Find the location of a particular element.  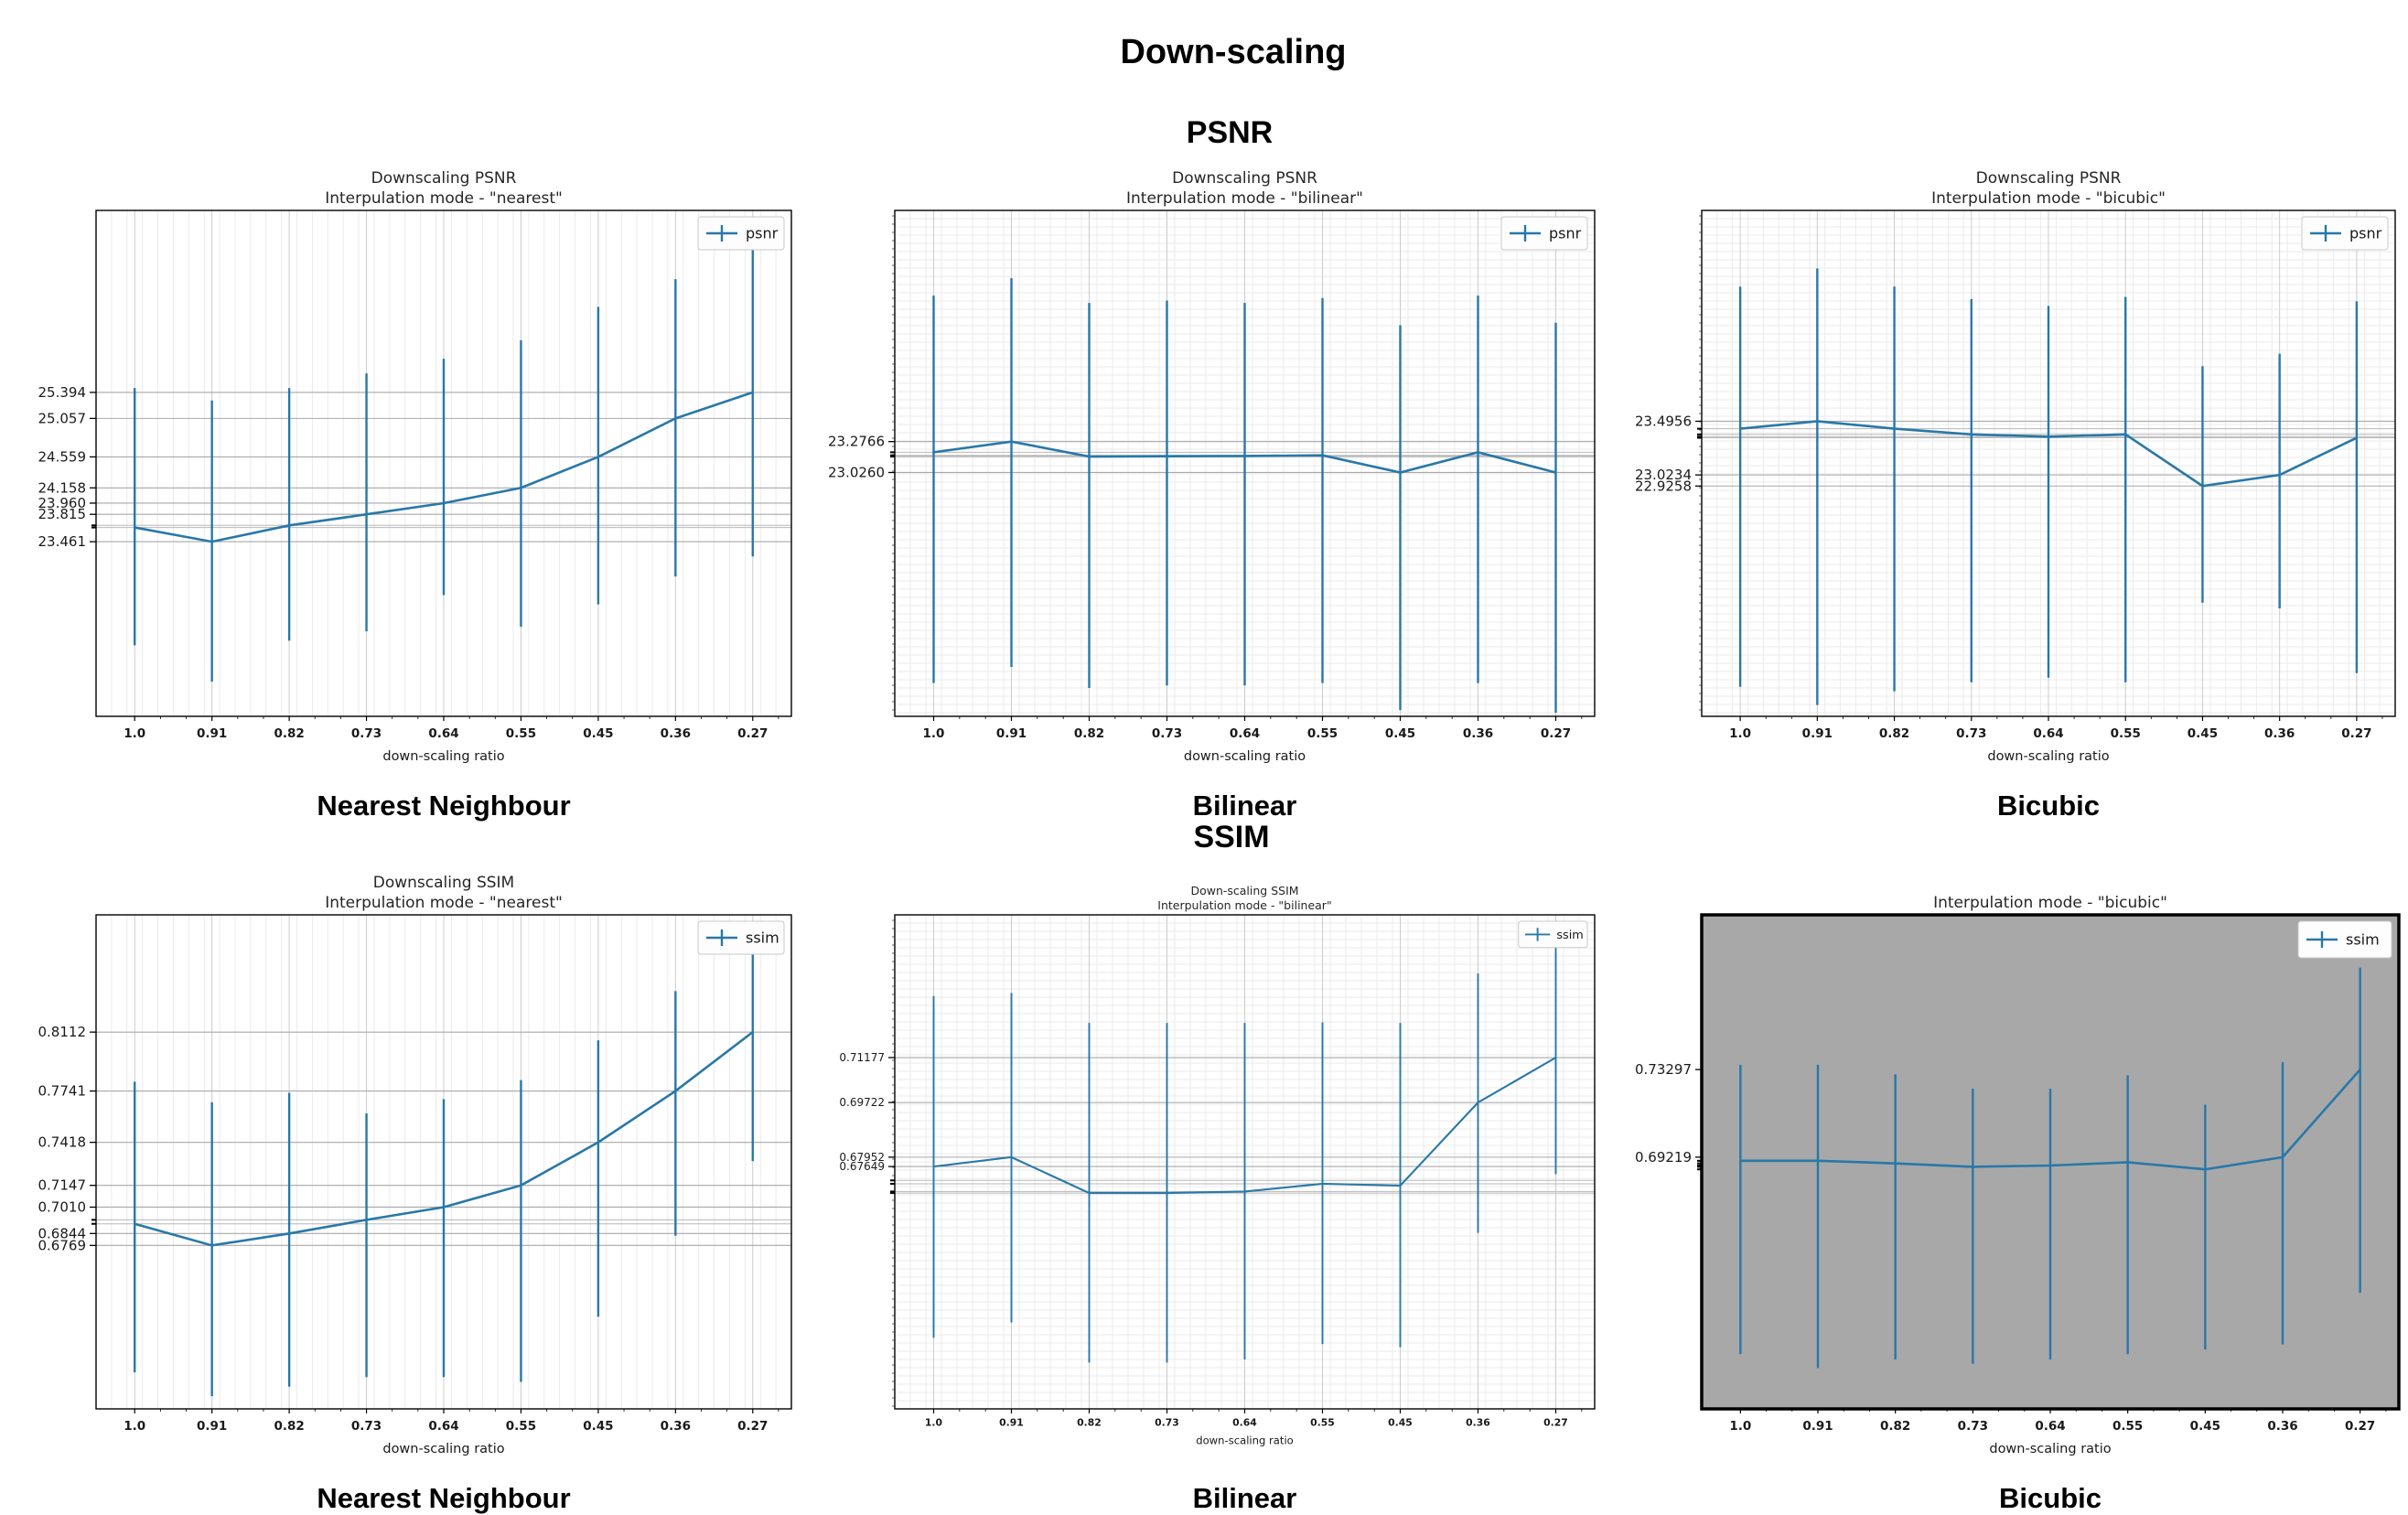

svg-text: 24.158 is located at coordinates (62, 487).